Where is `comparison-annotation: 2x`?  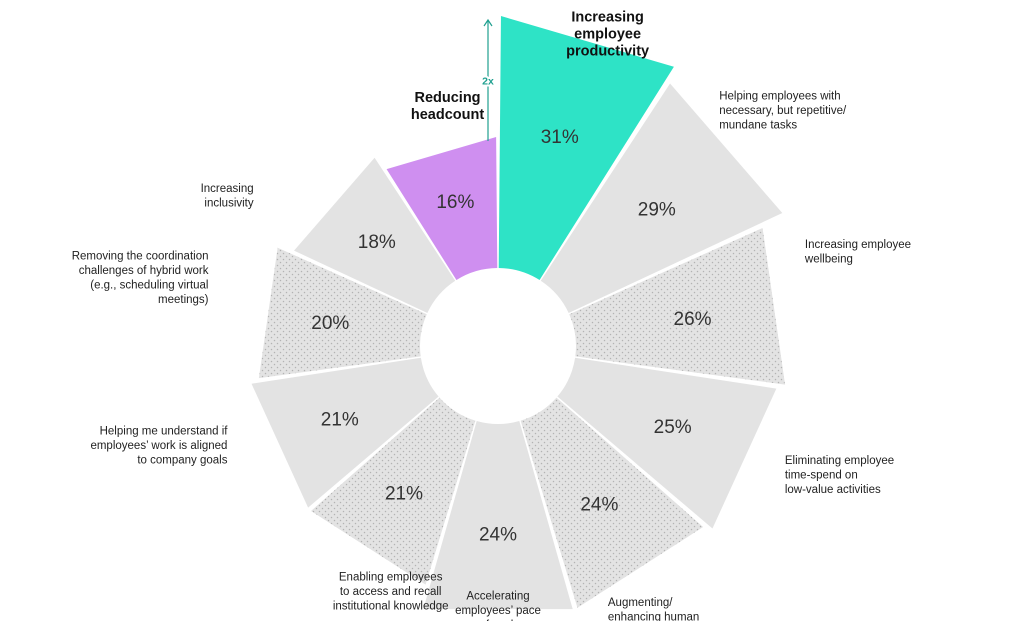
comparison-annotation: 2x is located at coordinates (488, 79).